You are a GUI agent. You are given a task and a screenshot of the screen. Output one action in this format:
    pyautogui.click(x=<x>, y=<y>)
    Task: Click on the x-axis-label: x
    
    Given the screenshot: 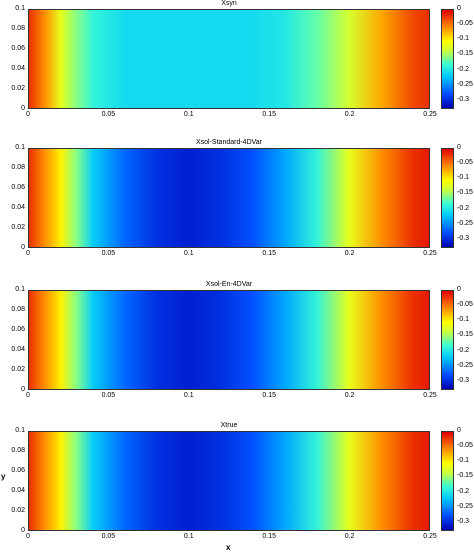 What is the action you would take?
    pyautogui.click(x=228, y=547)
    